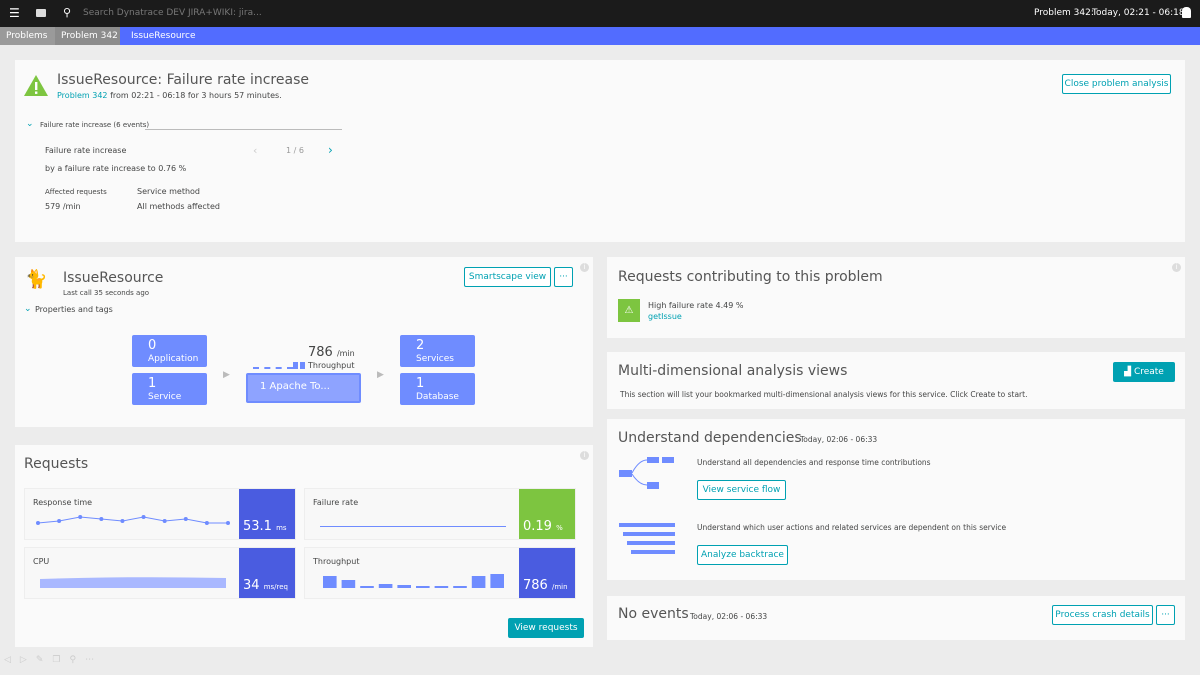 The width and height of the screenshot is (1200, 675). What do you see at coordinates (1144, 372) in the screenshot?
I see `create-button: ▟ Create` at bounding box center [1144, 372].